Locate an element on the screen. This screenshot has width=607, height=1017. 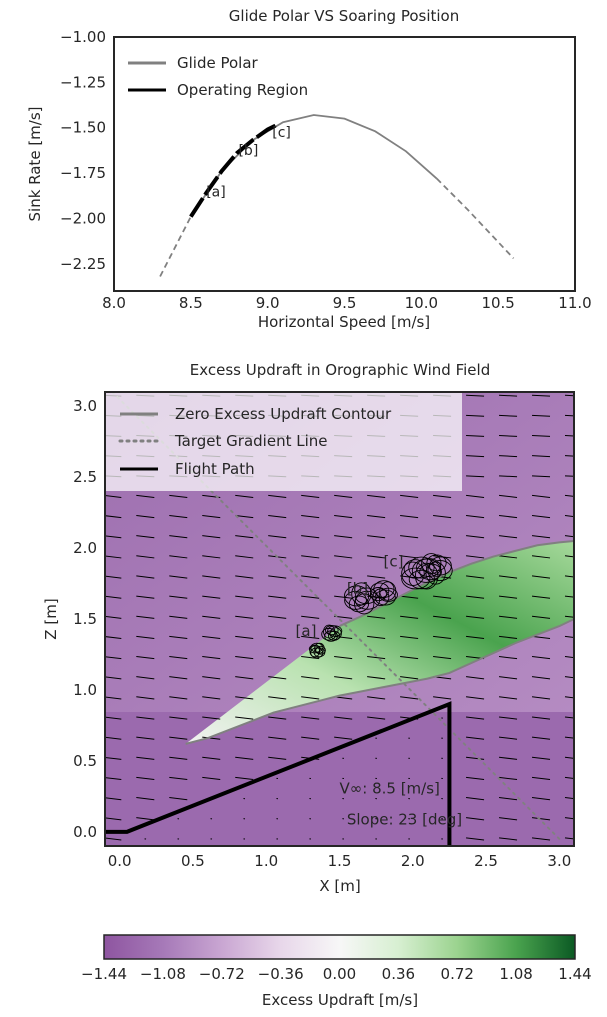
chart1-annotation: [b] is located at coordinates (248, 151).